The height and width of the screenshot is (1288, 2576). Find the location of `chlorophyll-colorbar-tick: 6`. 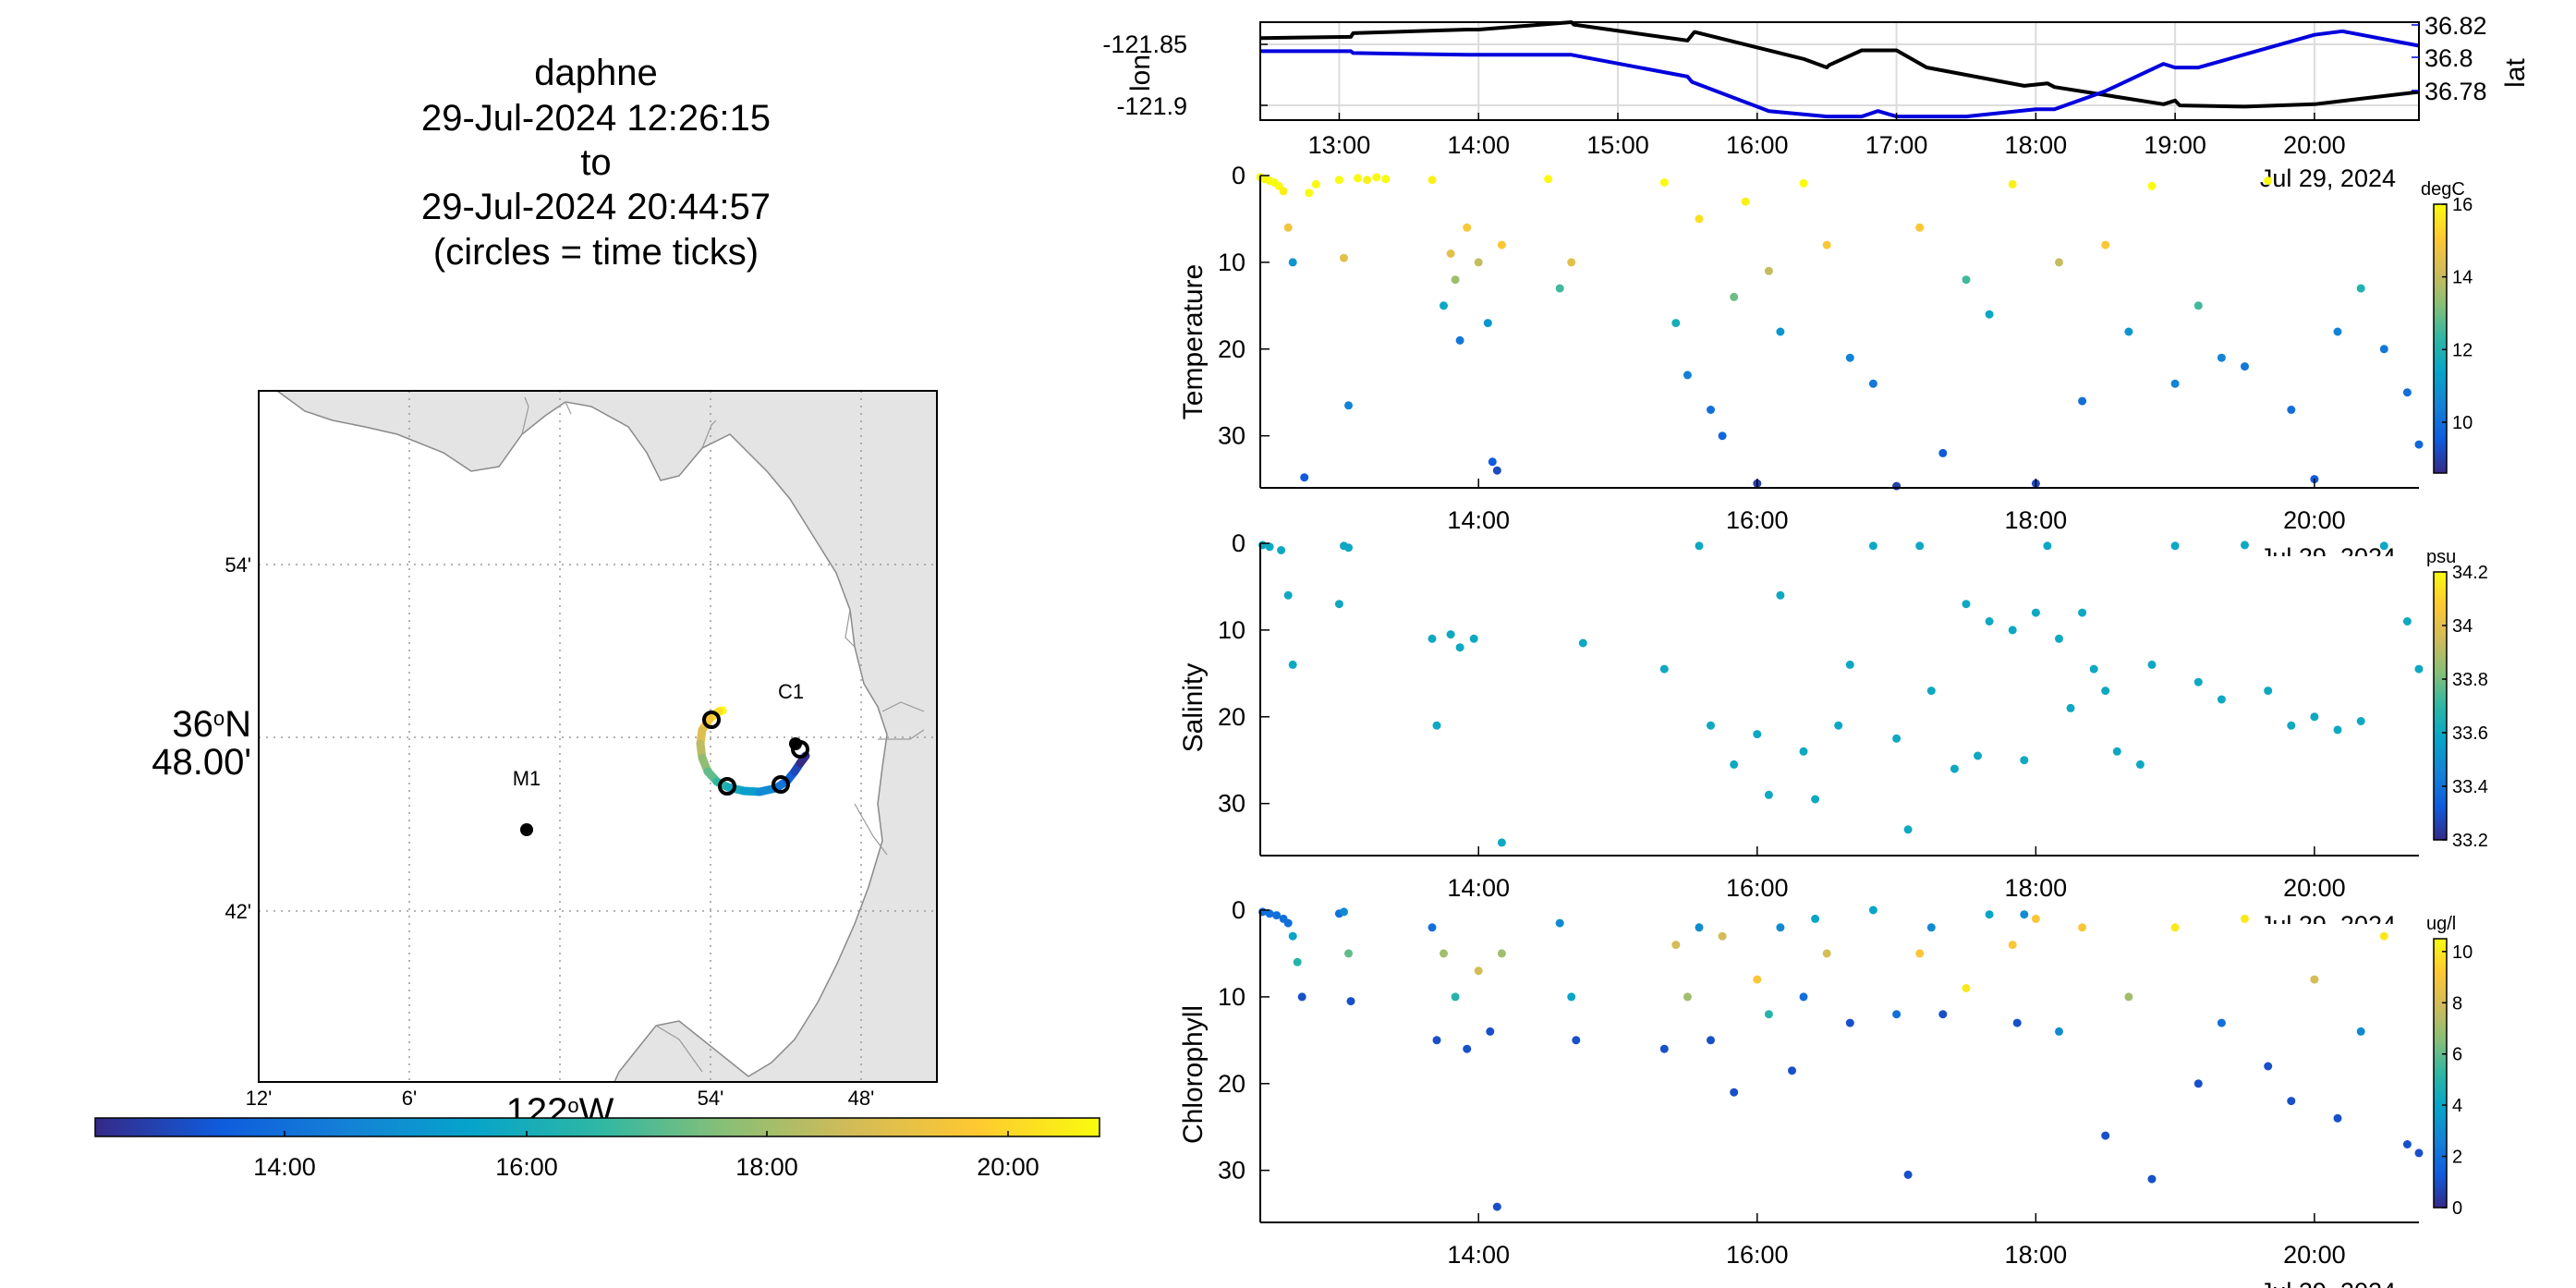

chlorophyll-colorbar-tick: 6 is located at coordinates (2457, 1055).